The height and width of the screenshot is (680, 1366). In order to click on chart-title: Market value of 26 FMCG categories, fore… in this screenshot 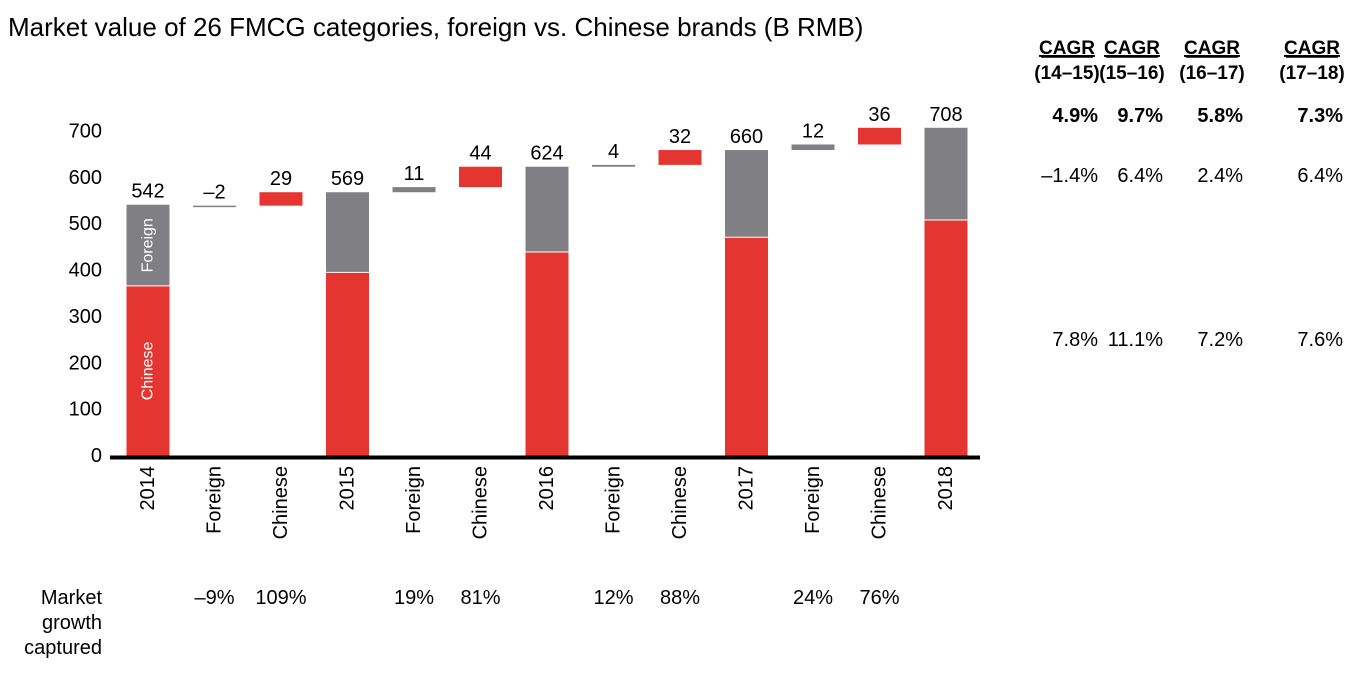, I will do `click(435, 27)`.